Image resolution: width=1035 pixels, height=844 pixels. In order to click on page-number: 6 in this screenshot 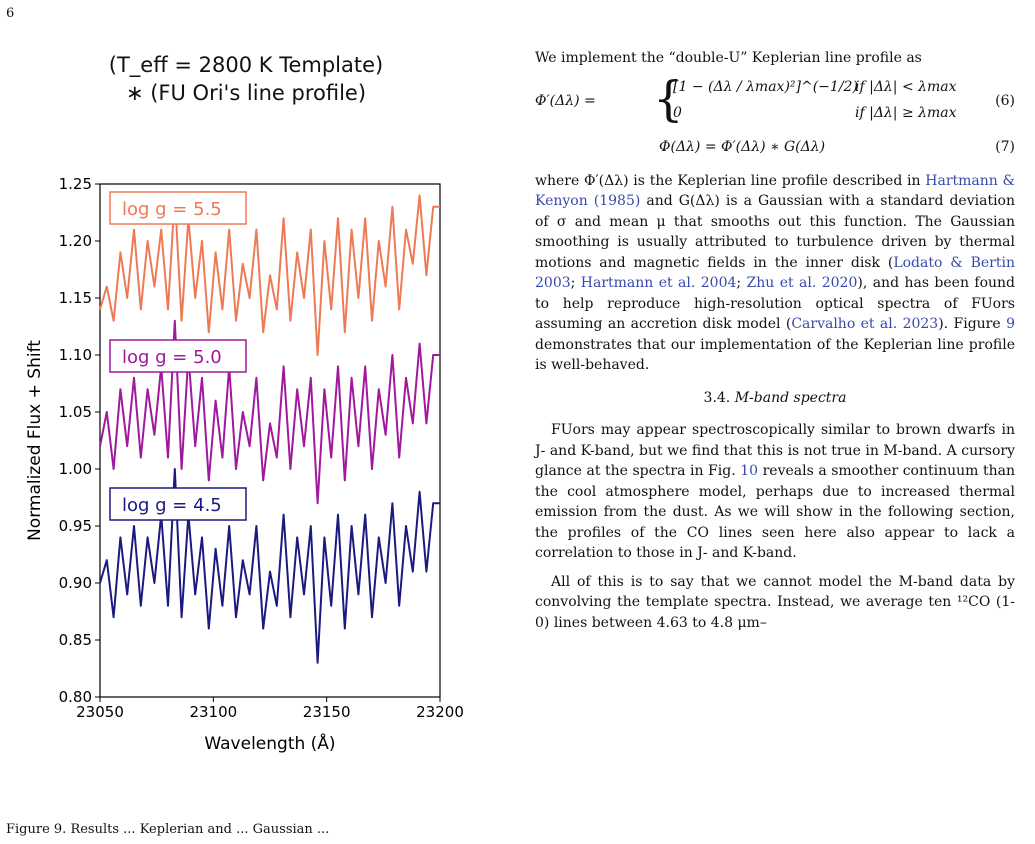, I will do `click(10, 13)`.